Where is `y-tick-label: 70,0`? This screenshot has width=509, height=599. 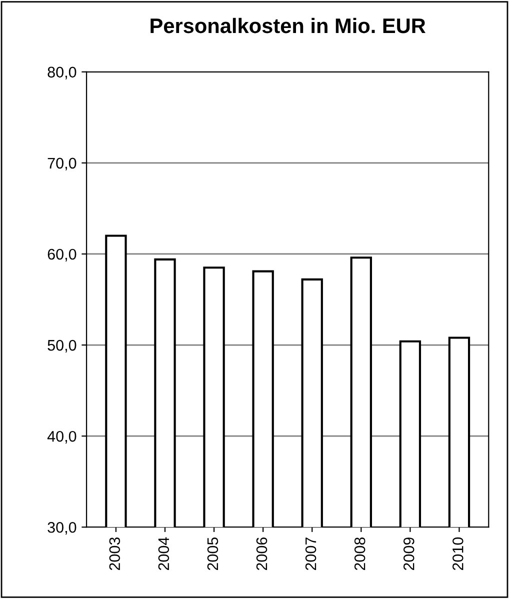
y-tick-label: 70,0 is located at coordinates (62, 164).